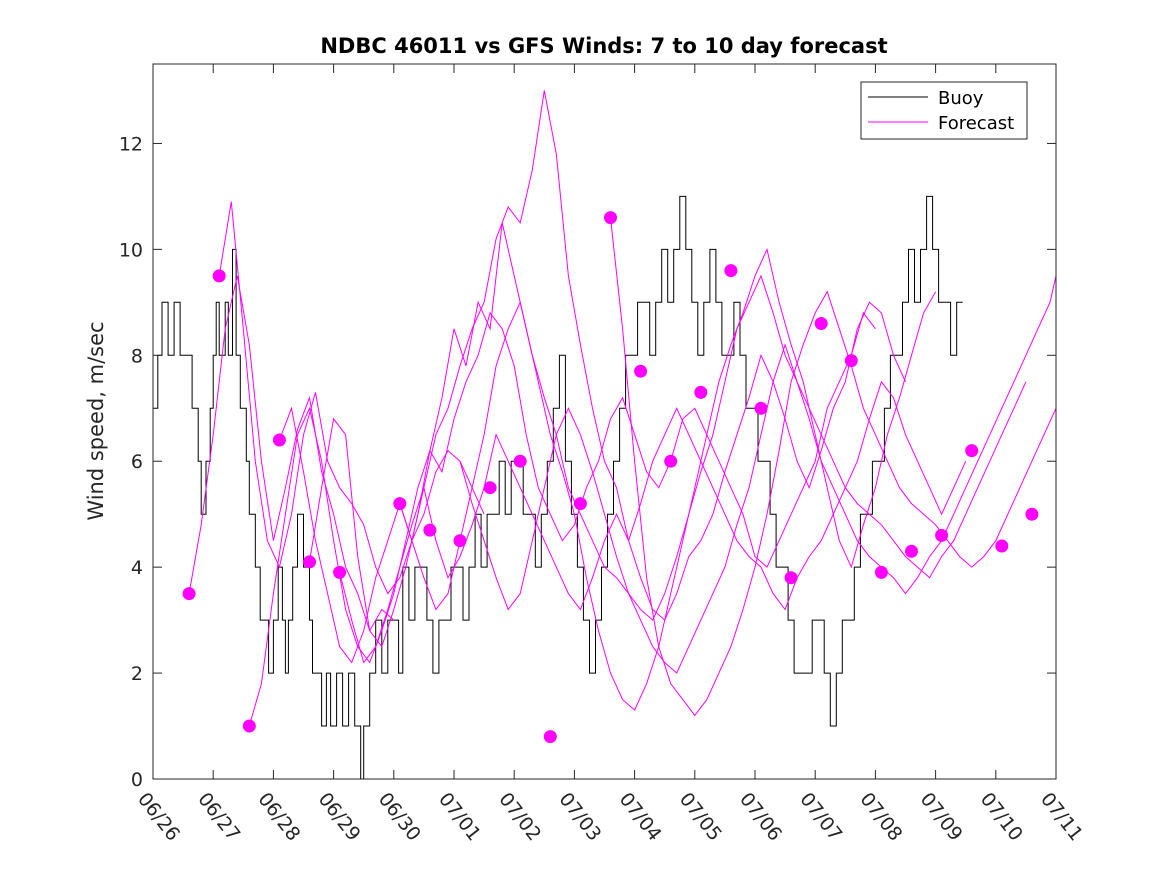 This screenshot has height=875, width=1167. What do you see at coordinates (96, 420) in the screenshot?
I see `y-axis-label: Wind speed, m/sec` at bounding box center [96, 420].